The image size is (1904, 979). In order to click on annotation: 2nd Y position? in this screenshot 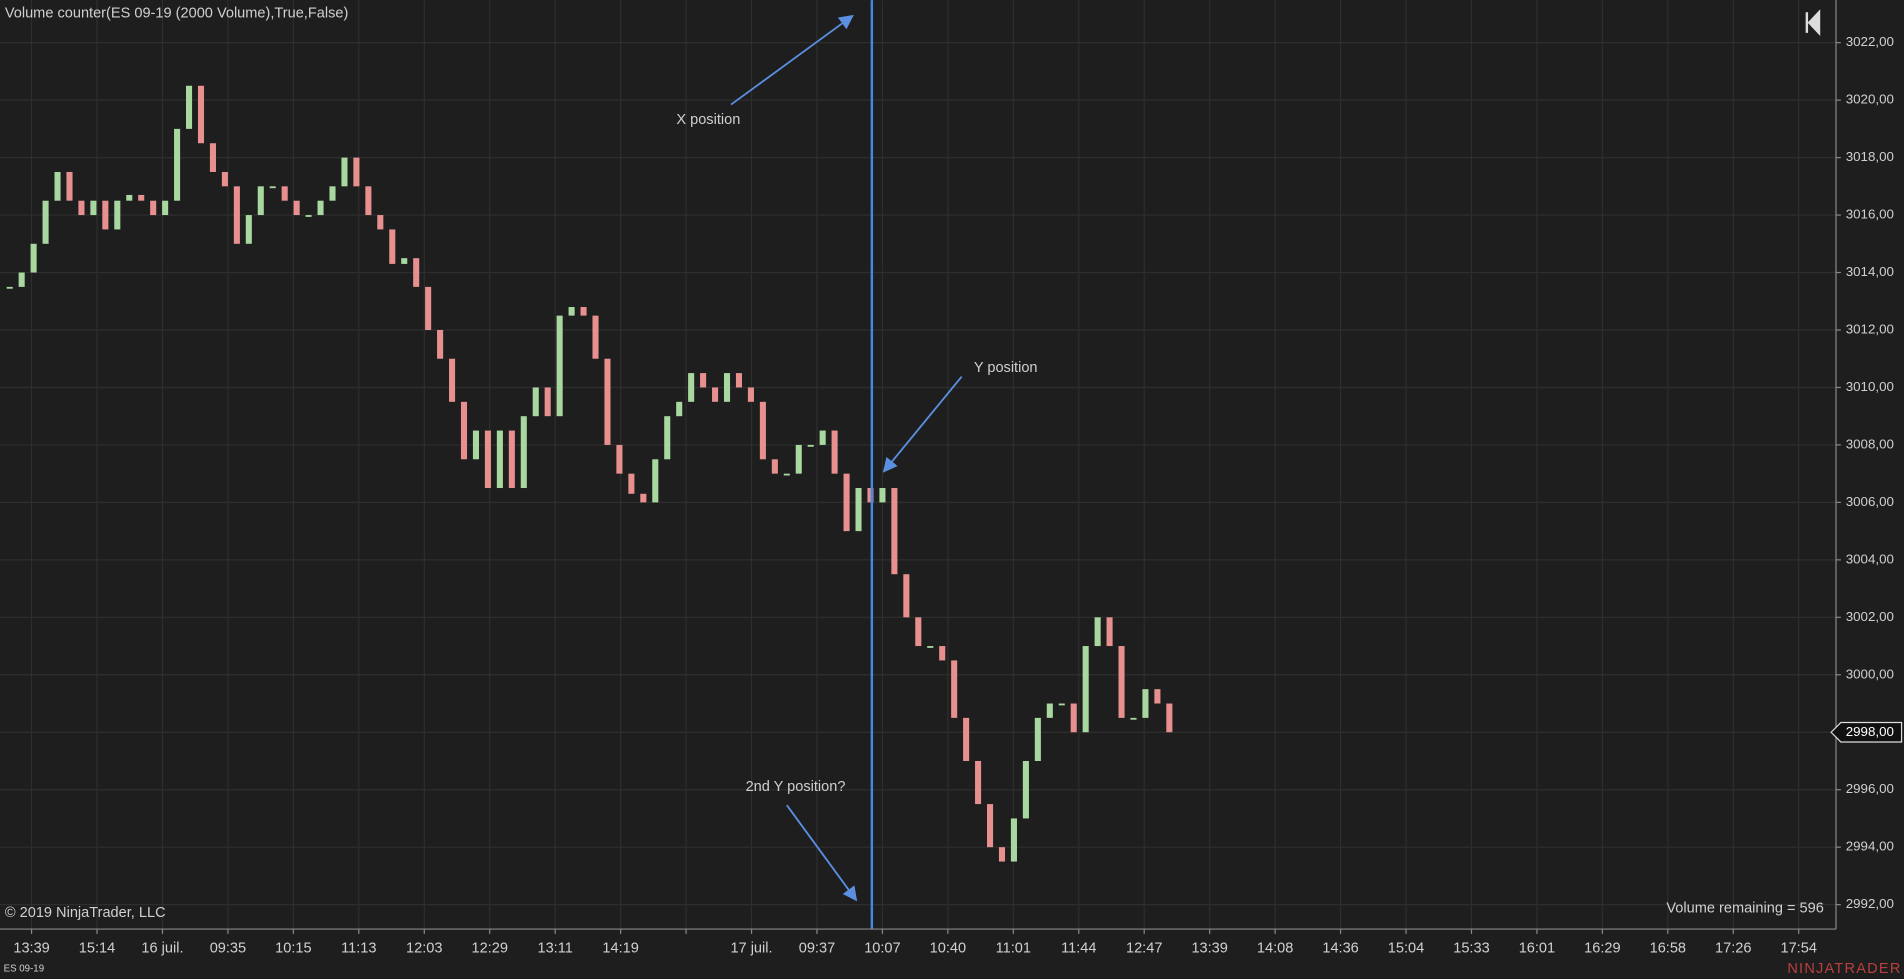, I will do `click(796, 787)`.